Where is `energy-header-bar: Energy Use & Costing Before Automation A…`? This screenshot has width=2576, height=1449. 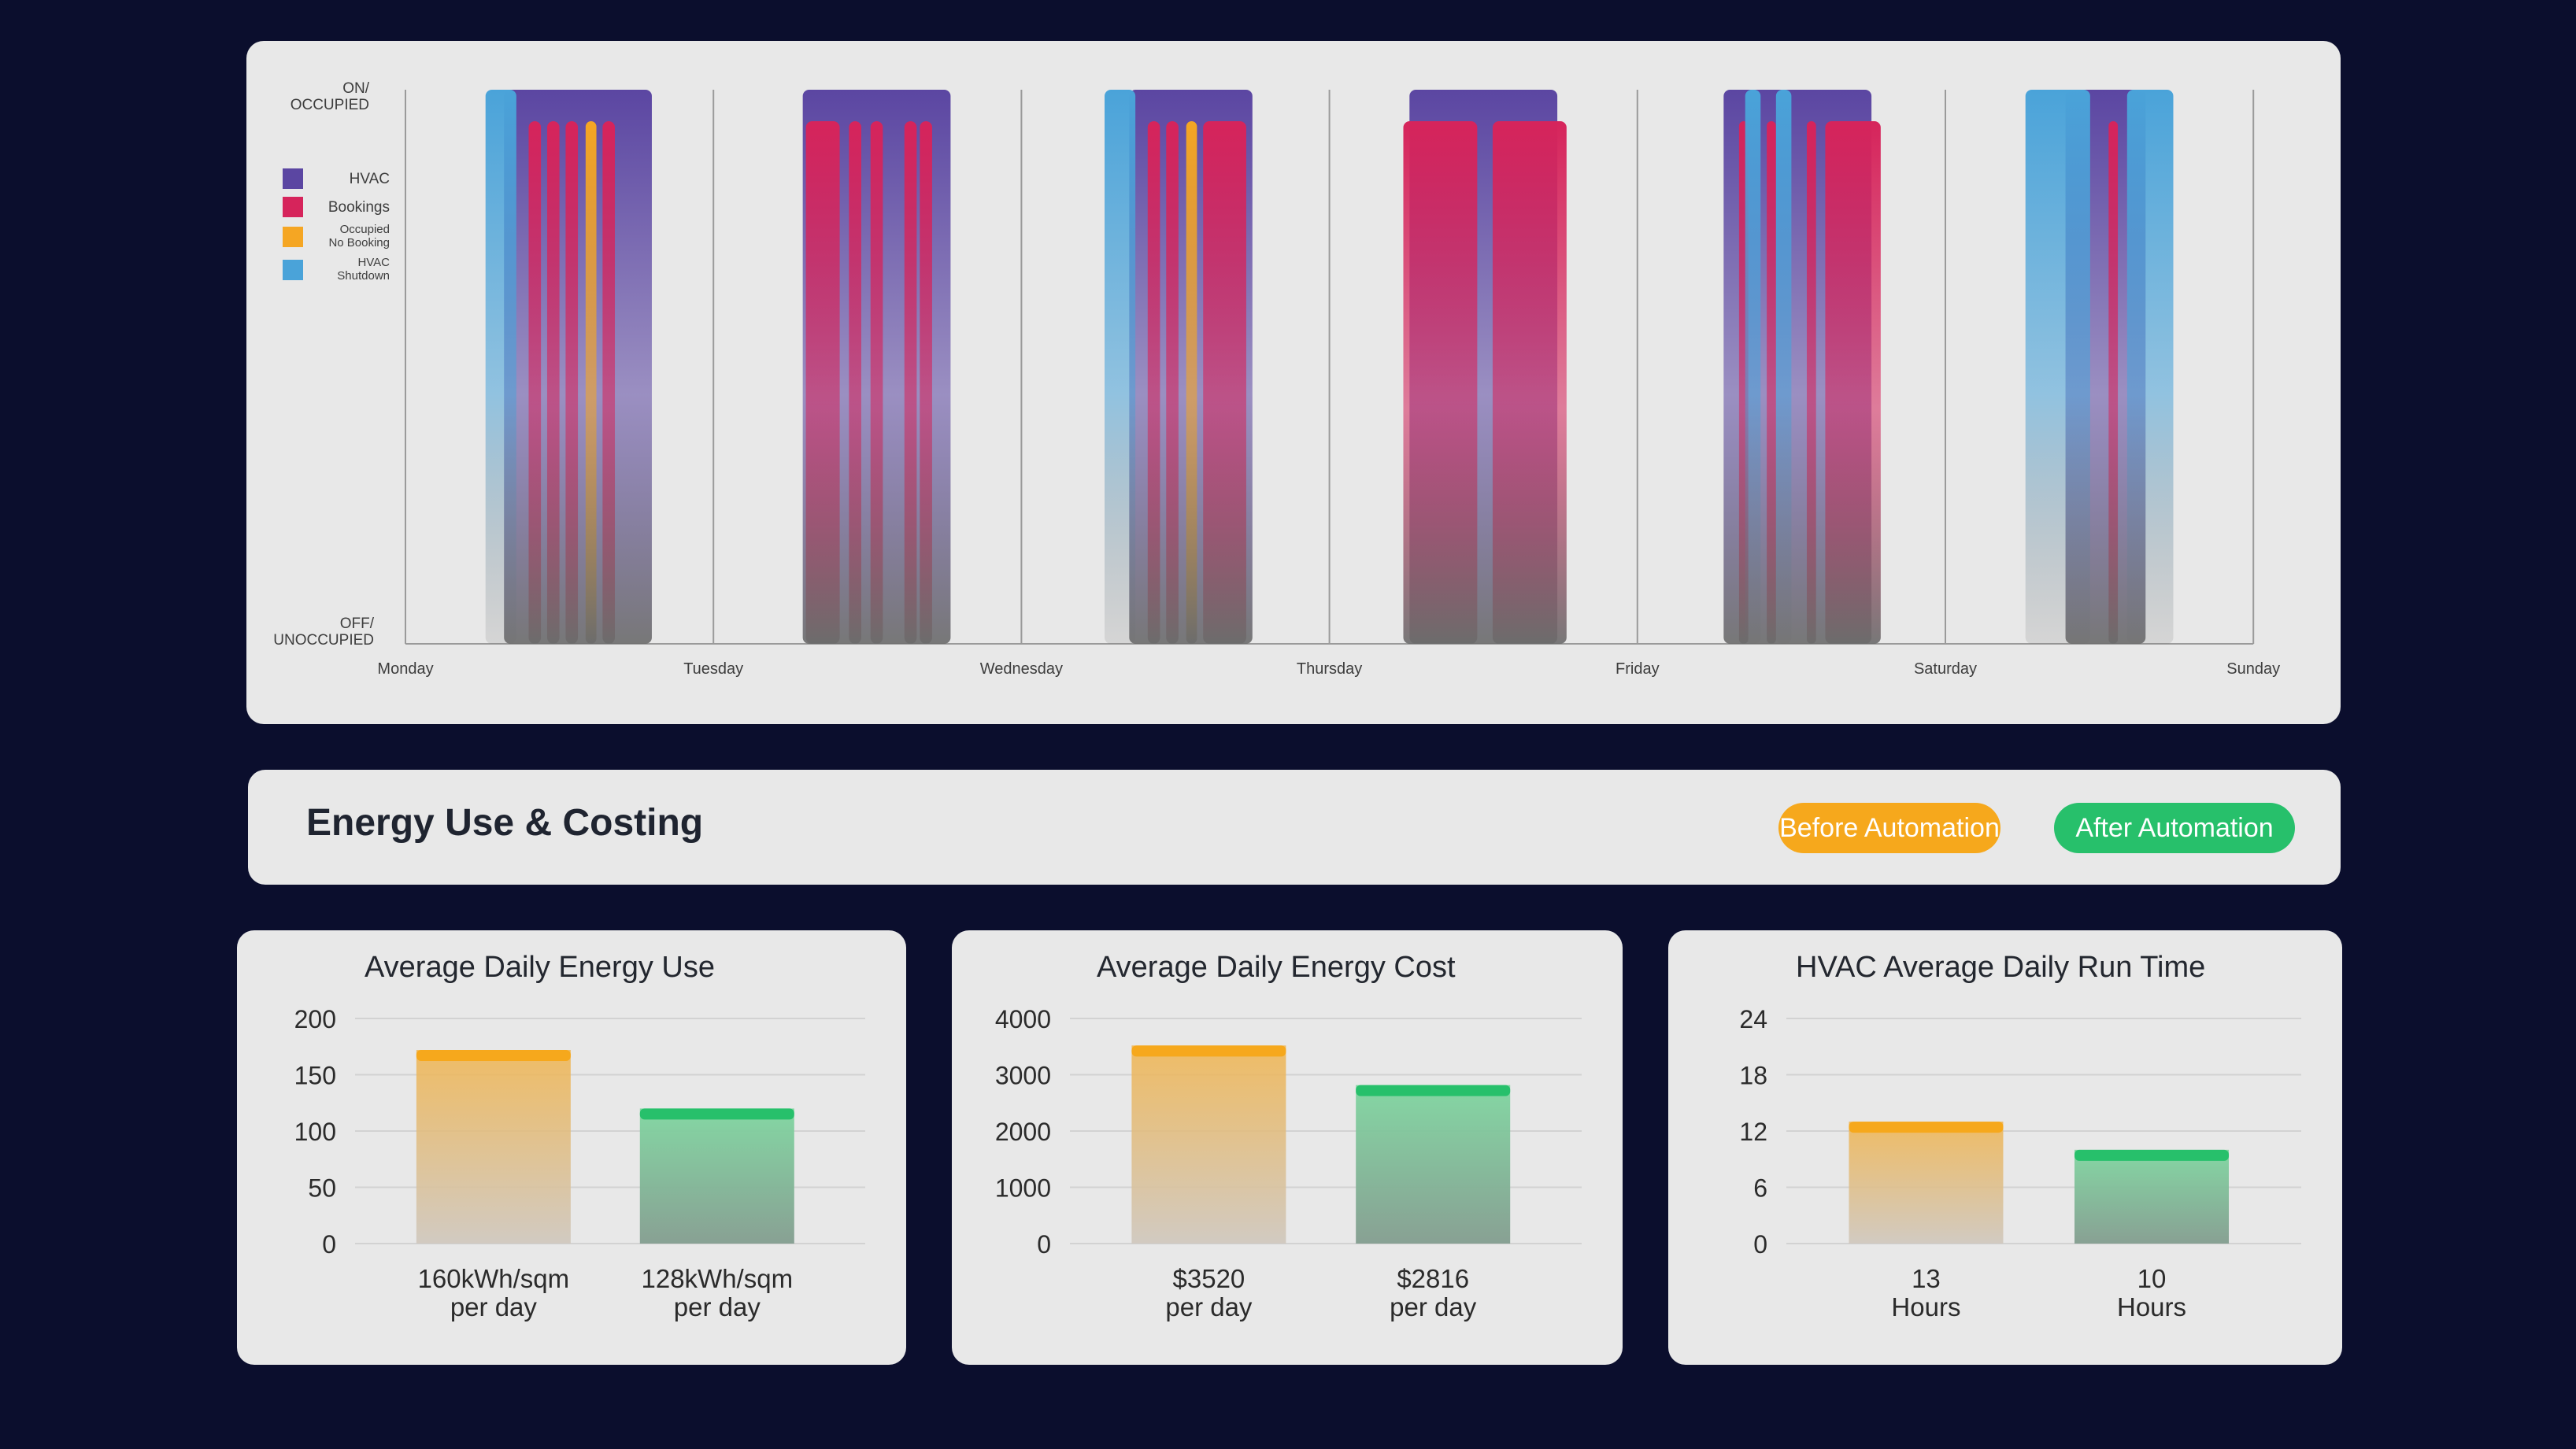 energy-header-bar: Energy Use & Costing Before Automation A… is located at coordinates (1294, 828).